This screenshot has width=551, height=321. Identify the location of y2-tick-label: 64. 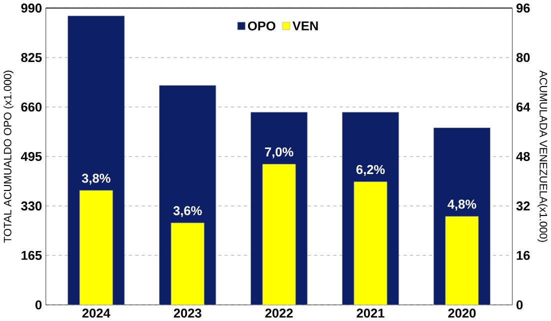
(523, 107).